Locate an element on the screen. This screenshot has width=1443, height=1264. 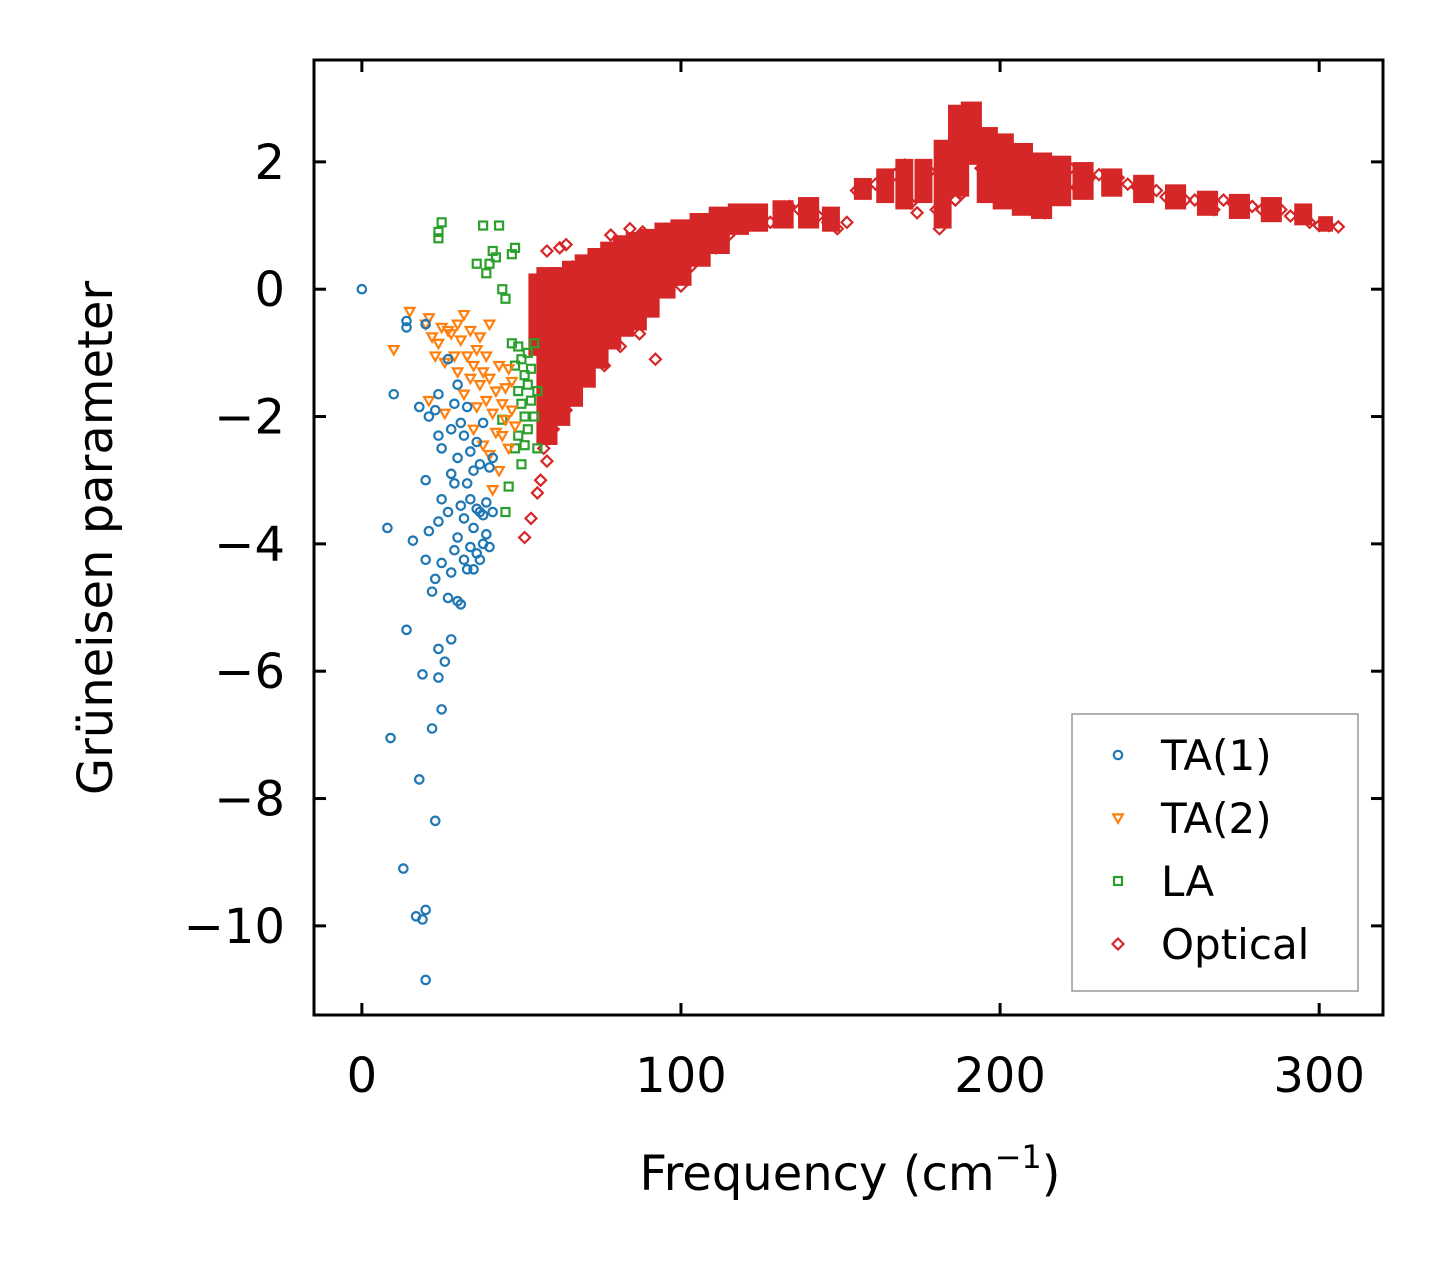
series-ta2 is located at coordinates (454, 401).